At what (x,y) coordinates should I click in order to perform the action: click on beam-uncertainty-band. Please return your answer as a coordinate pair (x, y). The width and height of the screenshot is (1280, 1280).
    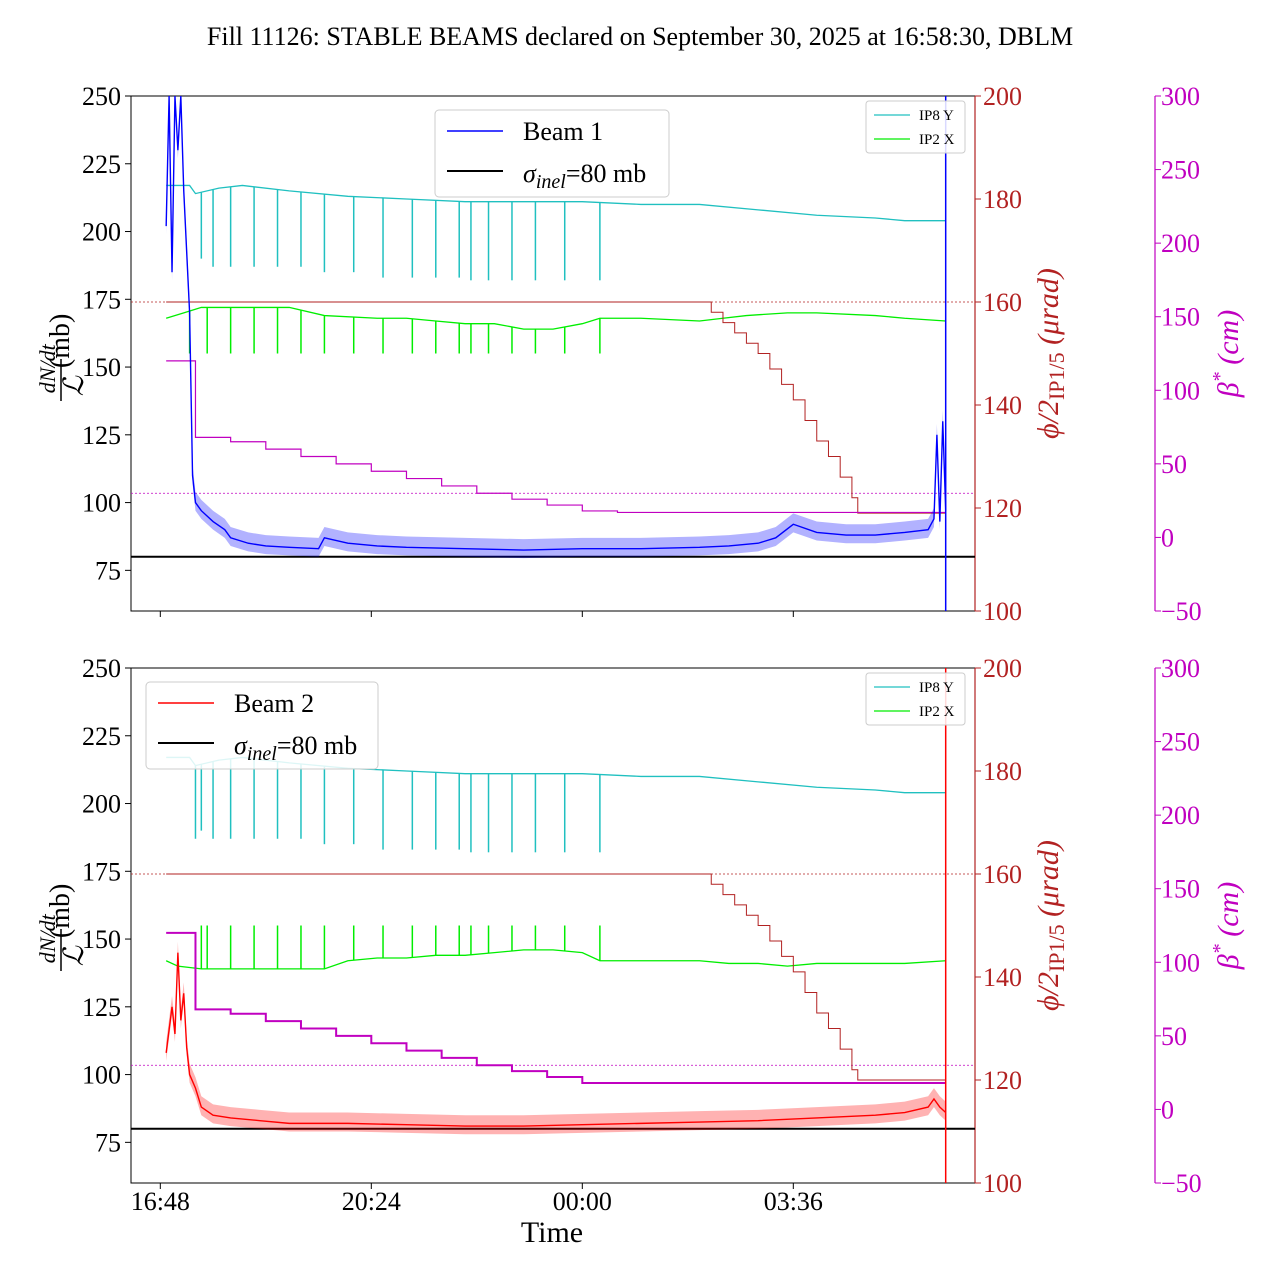
    Looking at the image, I should click on (556, 1038).